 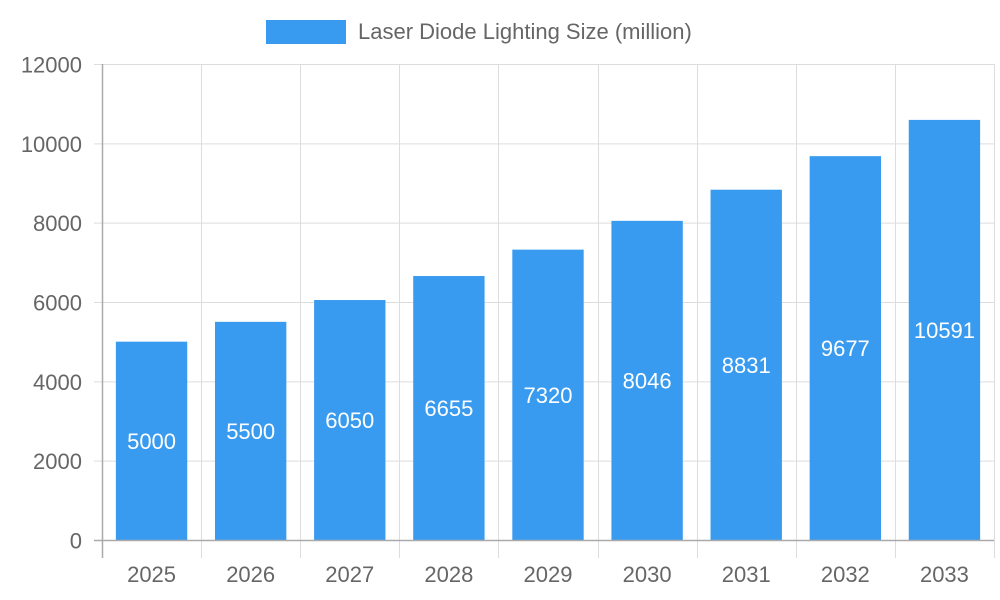 What do you see at coordinates (250, 574) in the screenshot?
I see `x-tick-label: 2026` at bounding box center [250, 574].